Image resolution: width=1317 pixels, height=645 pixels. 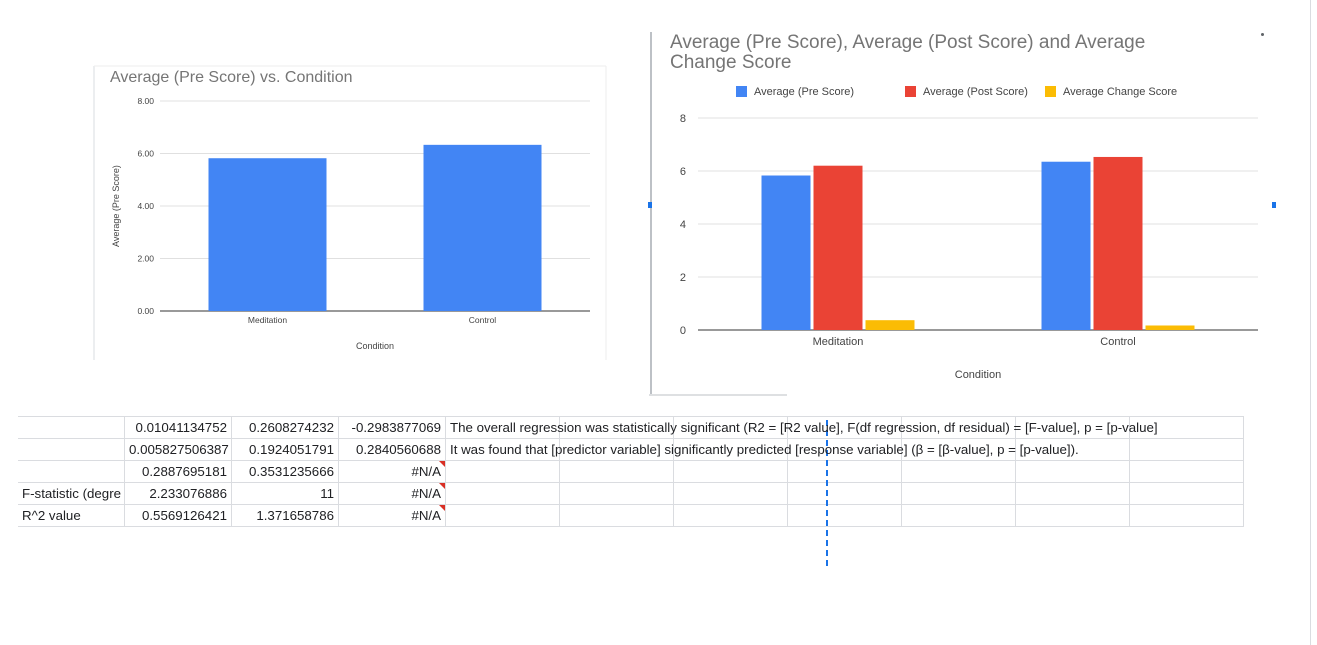 I want to click on chart-2-title-line-2: Change Score, so click(x=730, y=62).